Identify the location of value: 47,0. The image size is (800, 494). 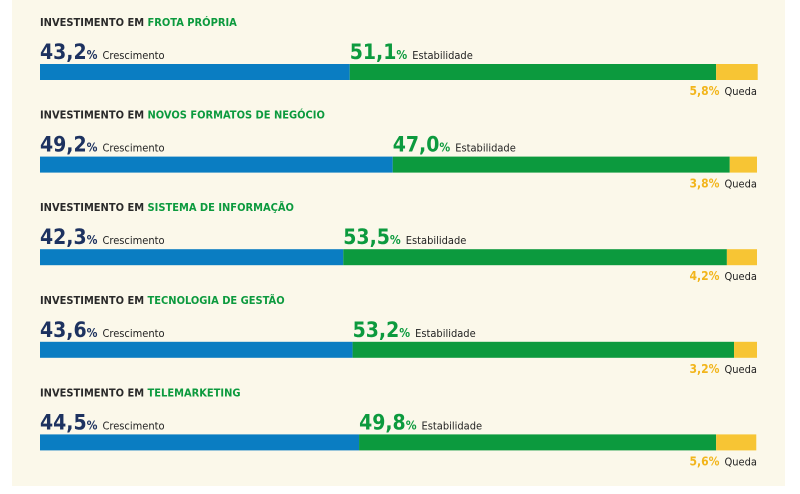
(416, 145).